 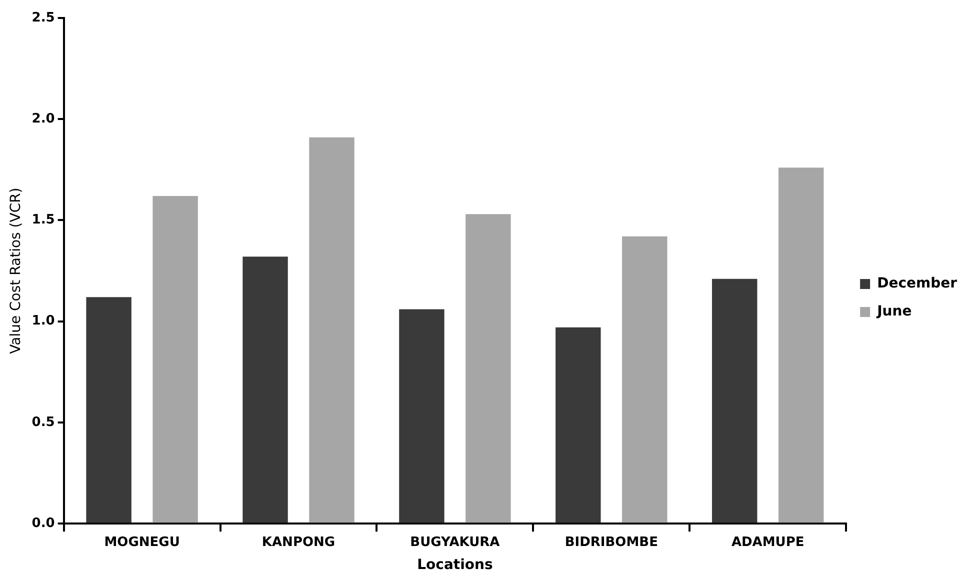 What do you see at coordinates (43, 118) in the screenshot?
I see `y-tick-label: 2.0` at bounding box center [43, 118].